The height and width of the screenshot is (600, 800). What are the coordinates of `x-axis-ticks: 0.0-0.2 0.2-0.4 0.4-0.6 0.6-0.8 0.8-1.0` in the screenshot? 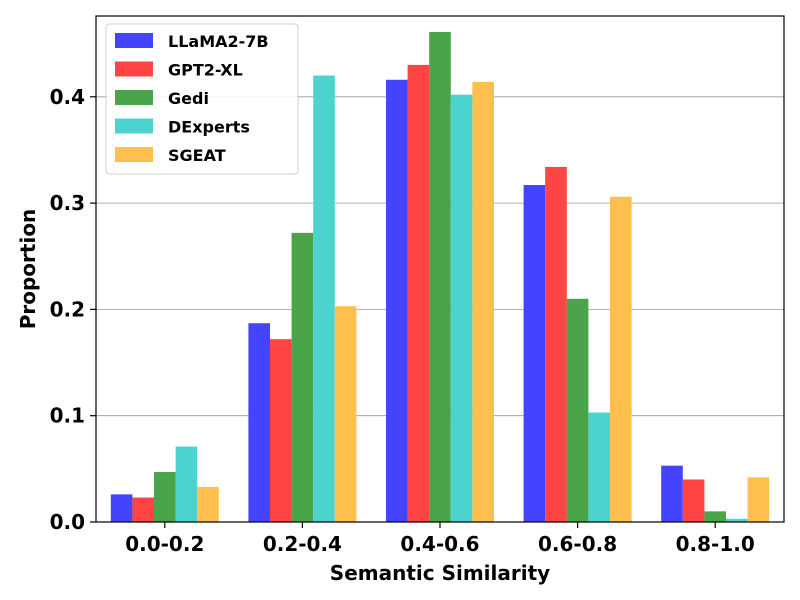 It's located at (440, 539).